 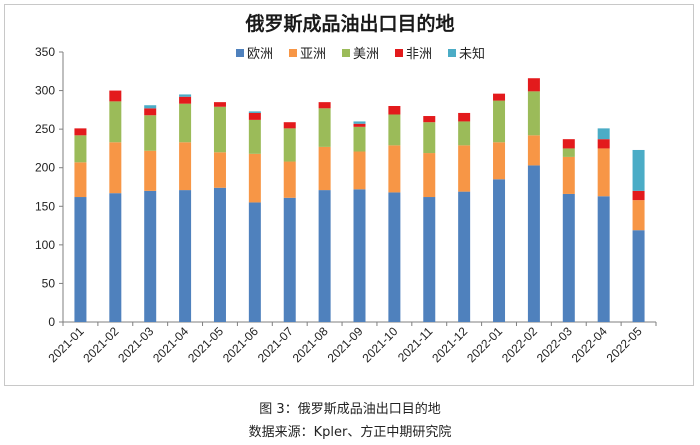 I want to click on y-tick-label: 100, so click(x=45, y=245).